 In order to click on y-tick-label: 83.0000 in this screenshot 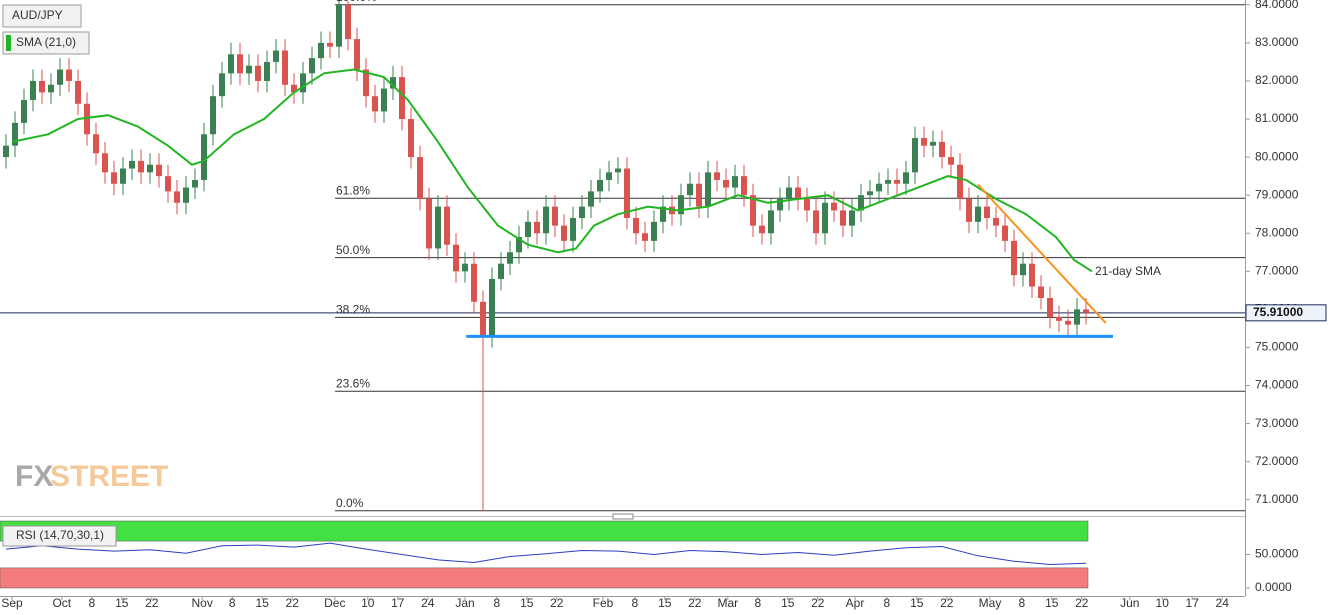, I will do `click(1277, 42)`.